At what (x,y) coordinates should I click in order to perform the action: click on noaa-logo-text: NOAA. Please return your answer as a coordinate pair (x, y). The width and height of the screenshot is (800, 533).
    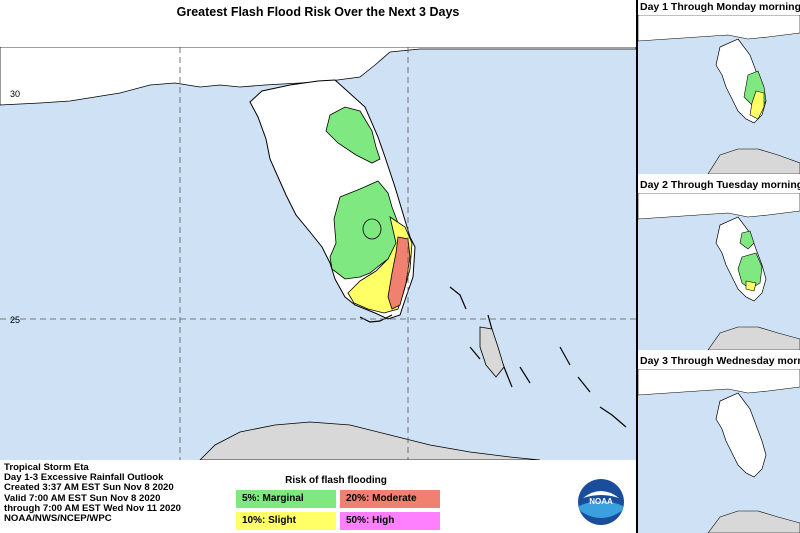
    Looking at the image, I should click on (601, 501).